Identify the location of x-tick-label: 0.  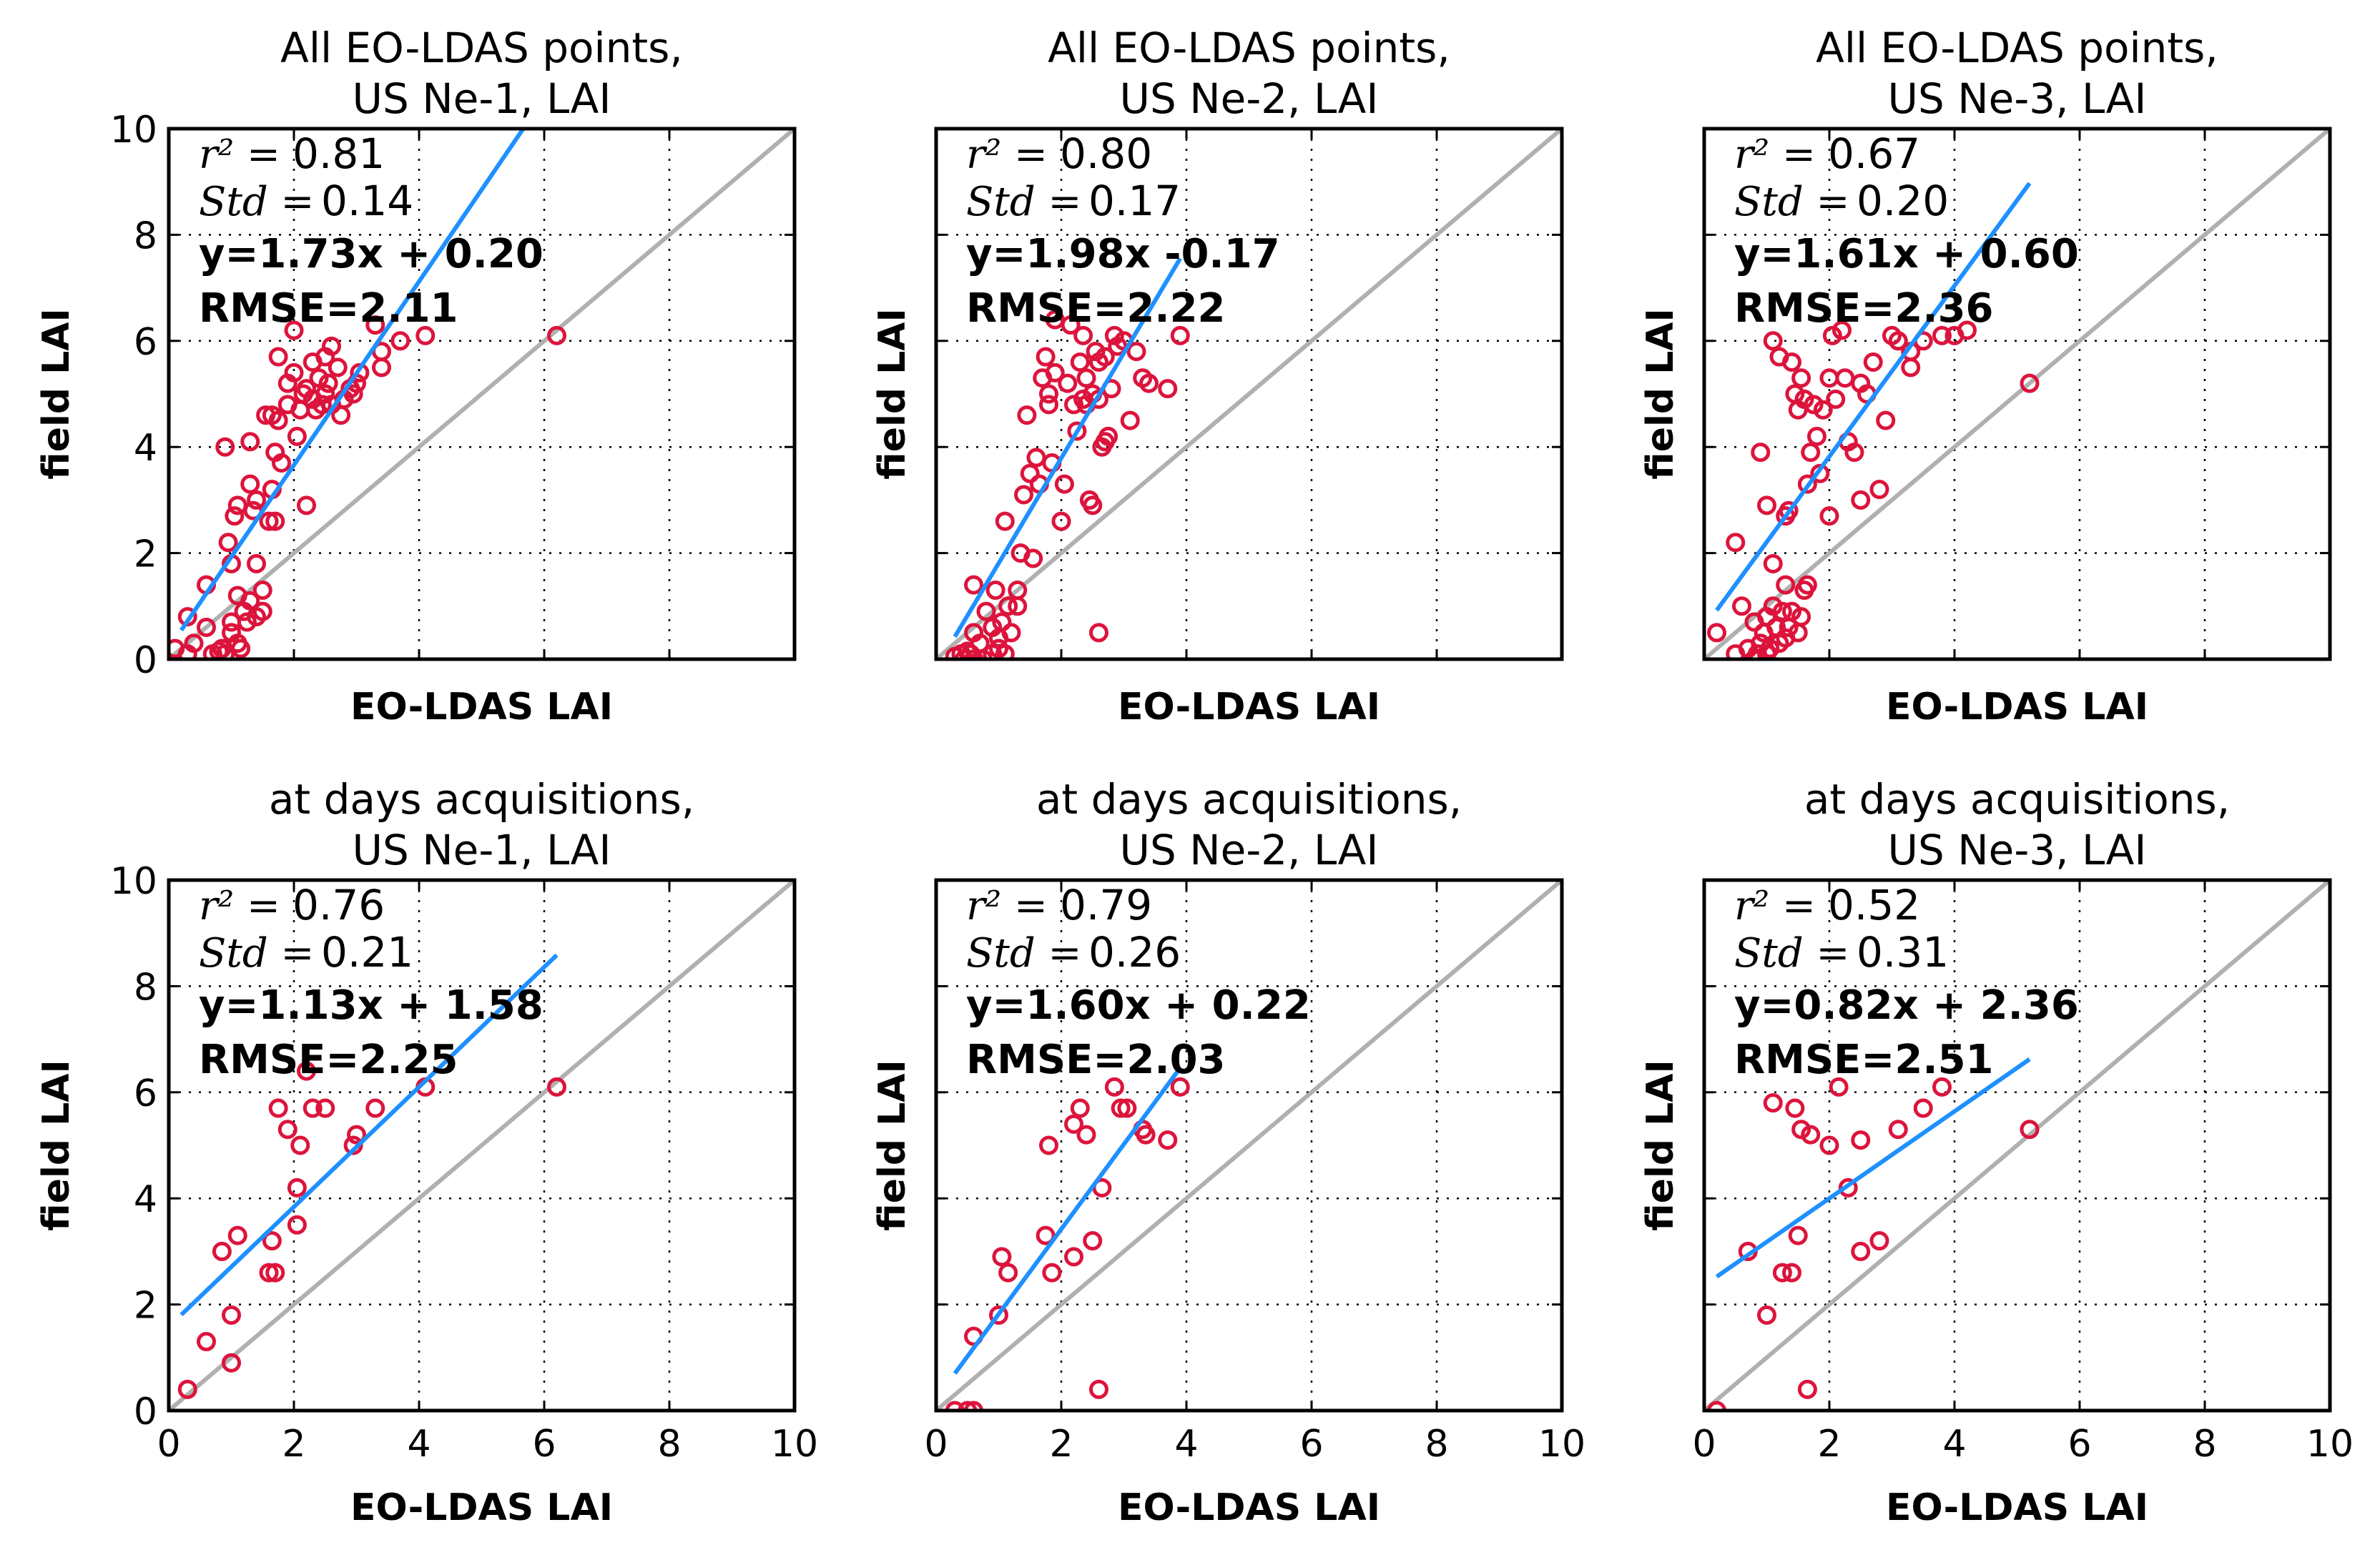
(936, 1444).